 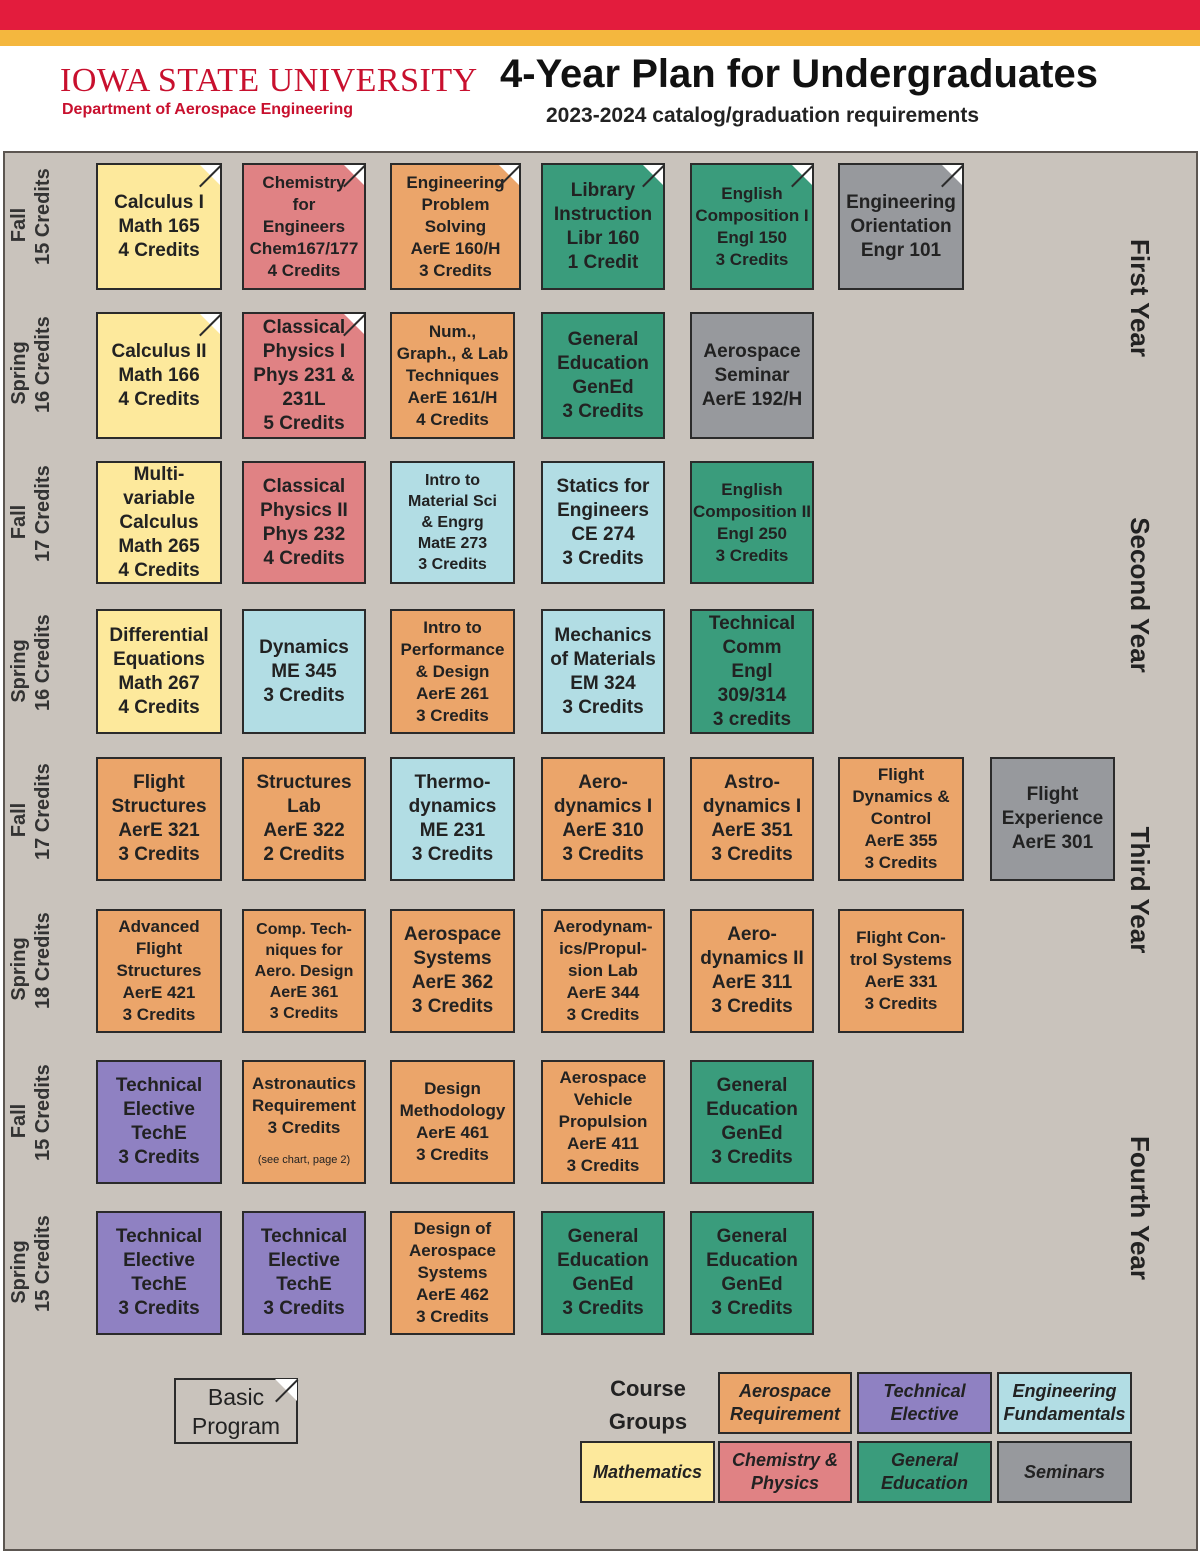 What do you see at coordinates (600, 38) in the screenshot?
I see `top-gold-stripe` at bounding box center [600, 38].